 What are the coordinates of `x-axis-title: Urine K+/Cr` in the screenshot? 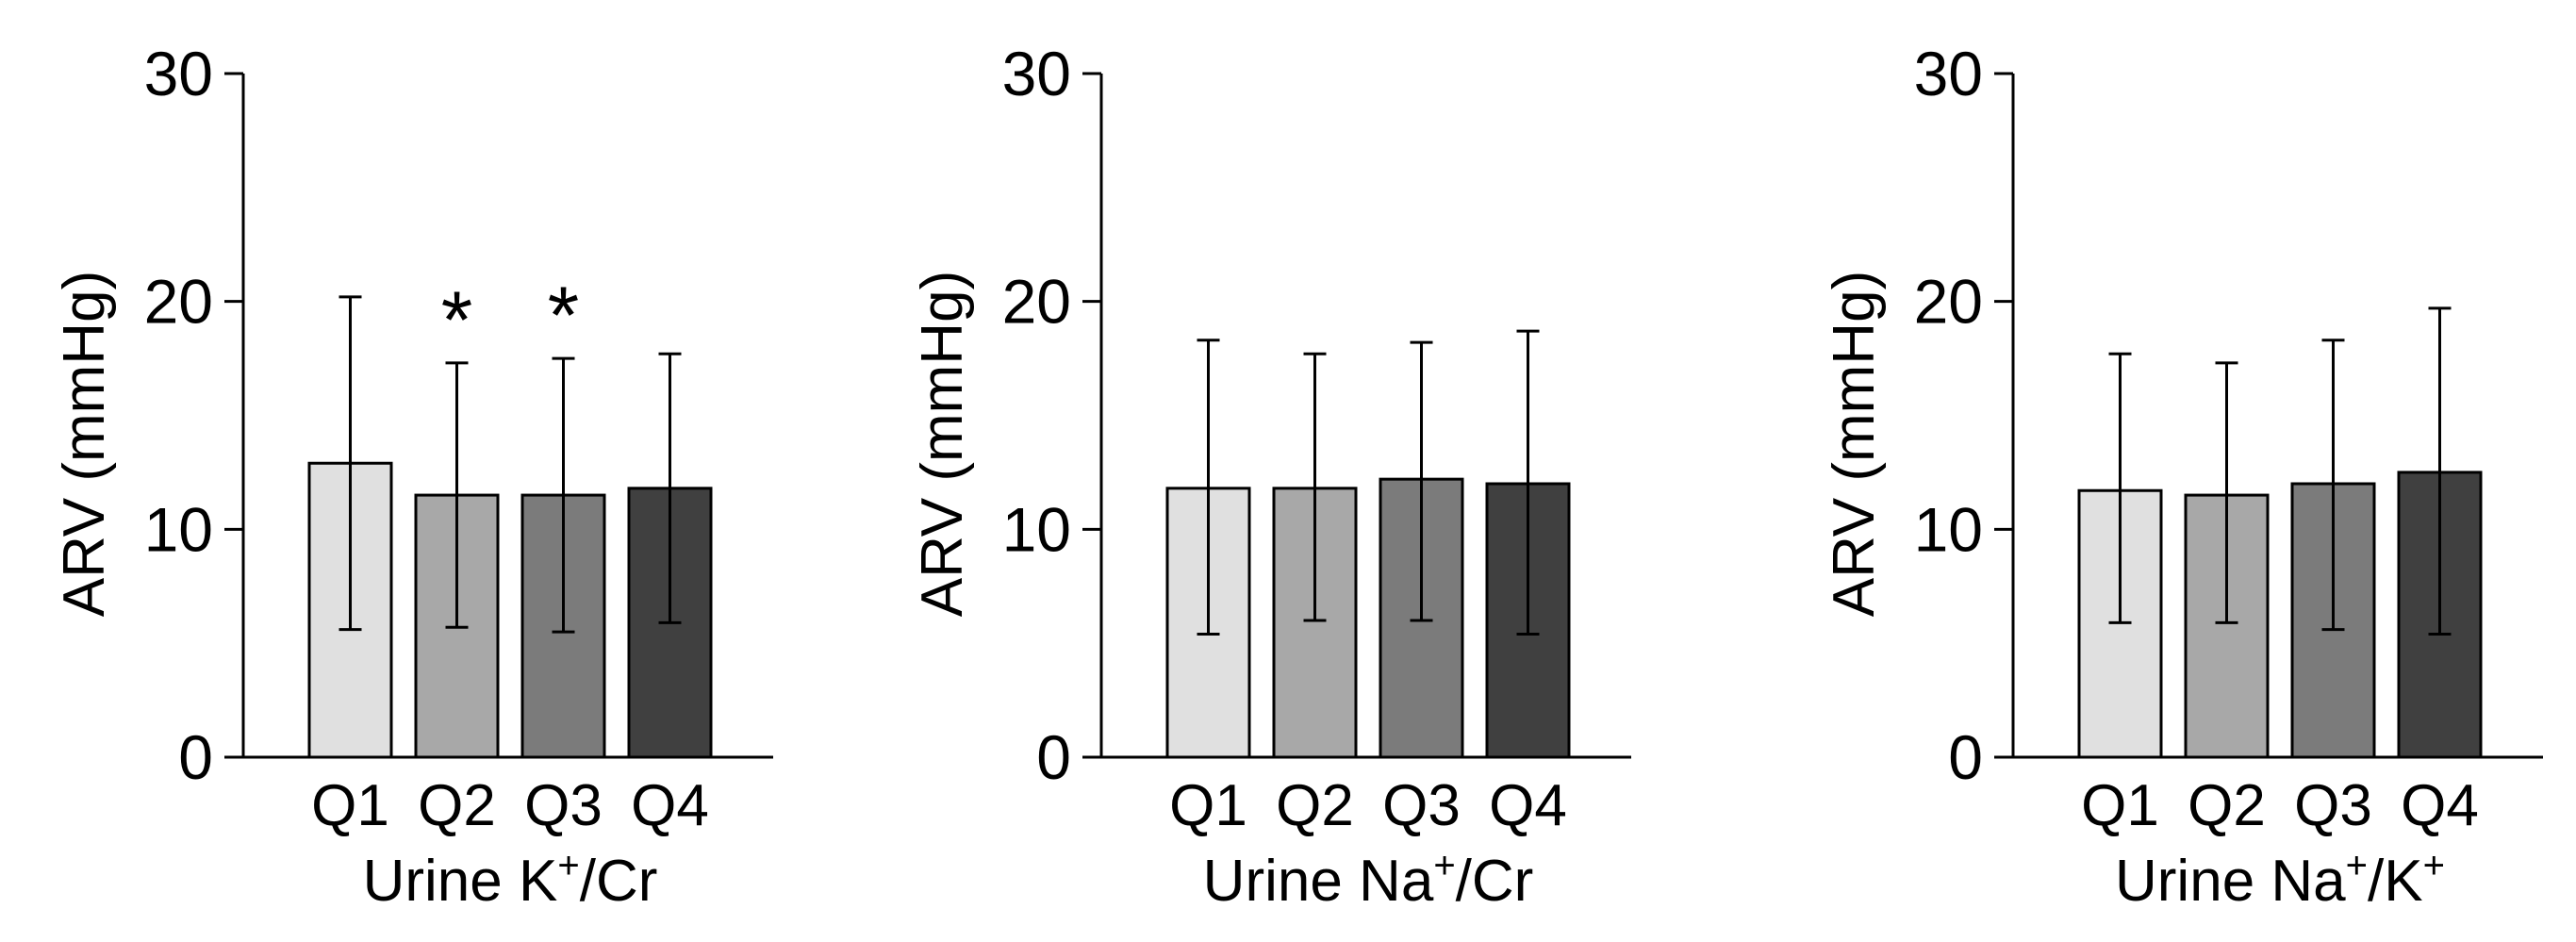 It's located at (510, 879).